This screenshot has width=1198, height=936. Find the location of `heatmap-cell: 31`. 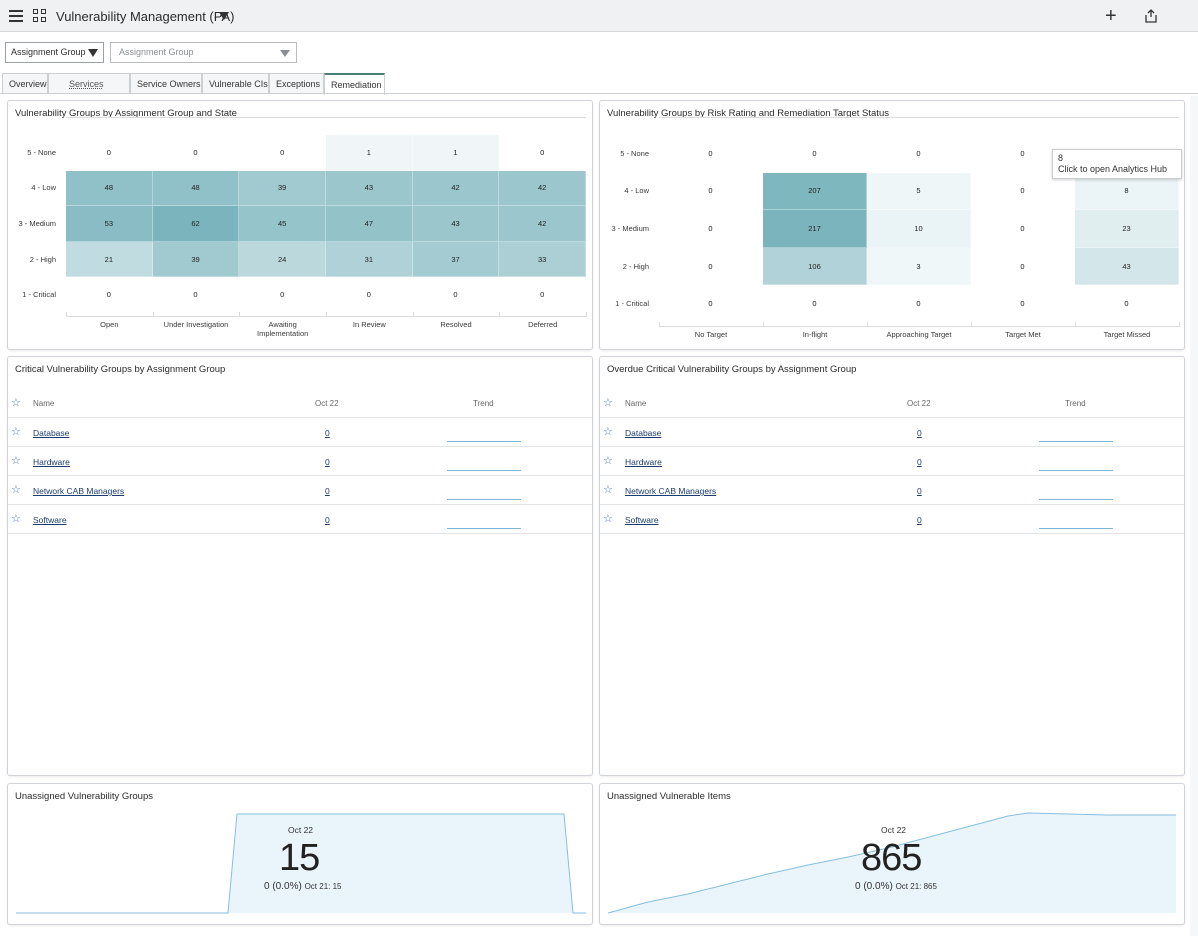

heatmap-cell: 31 is located at coordinates (369, 259).